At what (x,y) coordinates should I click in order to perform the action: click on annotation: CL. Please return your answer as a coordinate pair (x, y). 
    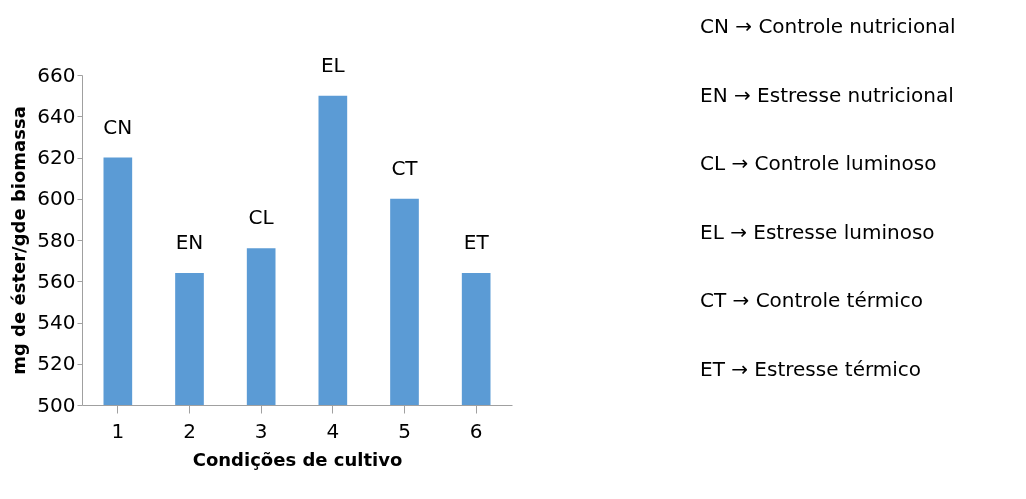
    Looking at the image, I should click on (261, 217).